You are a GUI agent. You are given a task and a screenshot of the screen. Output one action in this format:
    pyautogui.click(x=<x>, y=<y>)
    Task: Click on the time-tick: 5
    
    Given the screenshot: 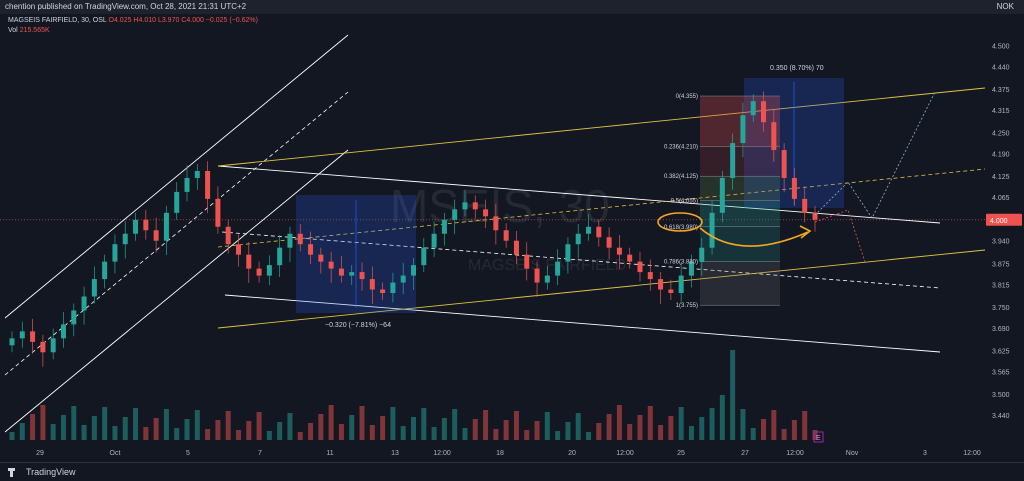 What is the action you would take?
    pyautogui.click(x=188, y=453)
    